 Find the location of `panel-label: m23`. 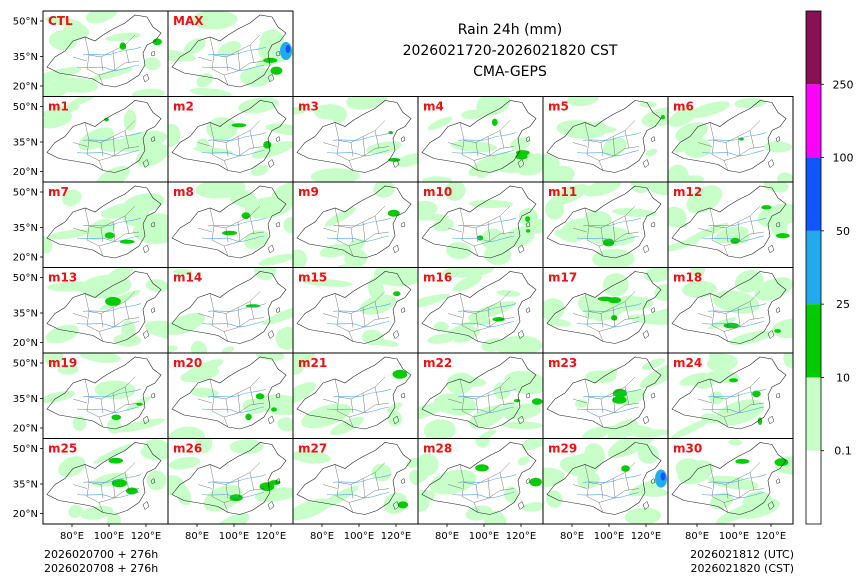

panel-label: m23 is located at coordinates (562, 363).